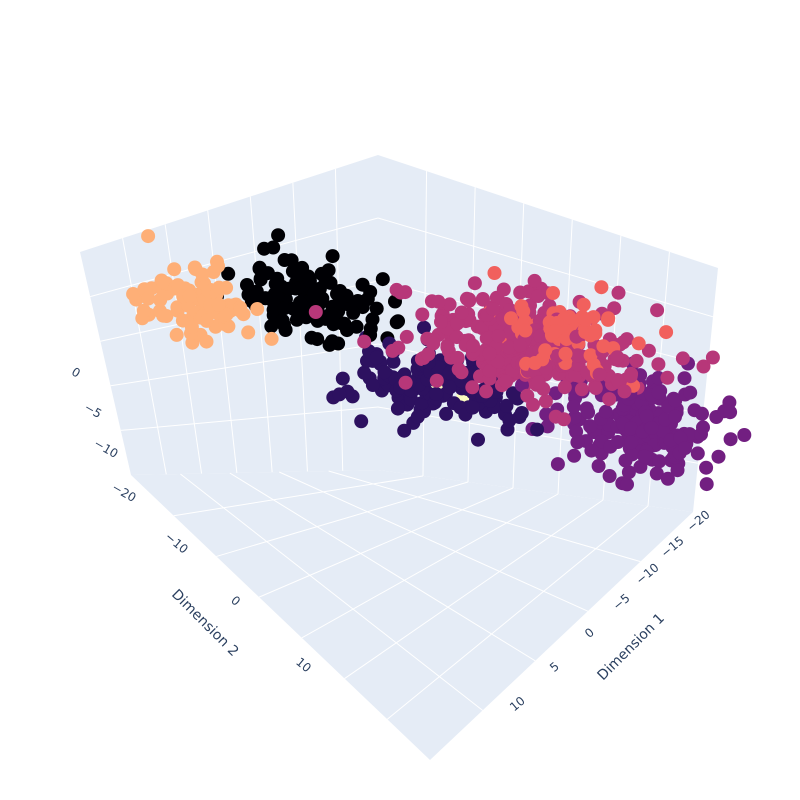  What do you see at coordinates (124, 492) in the screenshot?
I see `z-tick-label: −20` at bounding box center [124, 492].